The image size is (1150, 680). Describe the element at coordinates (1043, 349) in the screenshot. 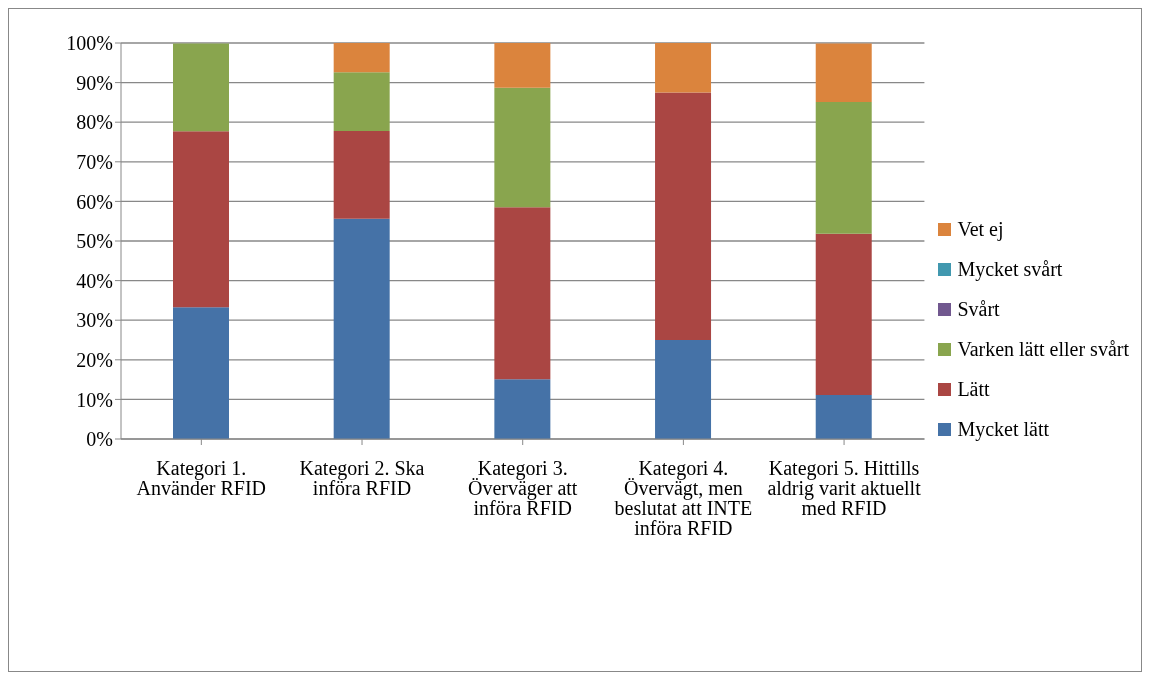

I see `legend-label: Varken lätt eller svårt` at that location.